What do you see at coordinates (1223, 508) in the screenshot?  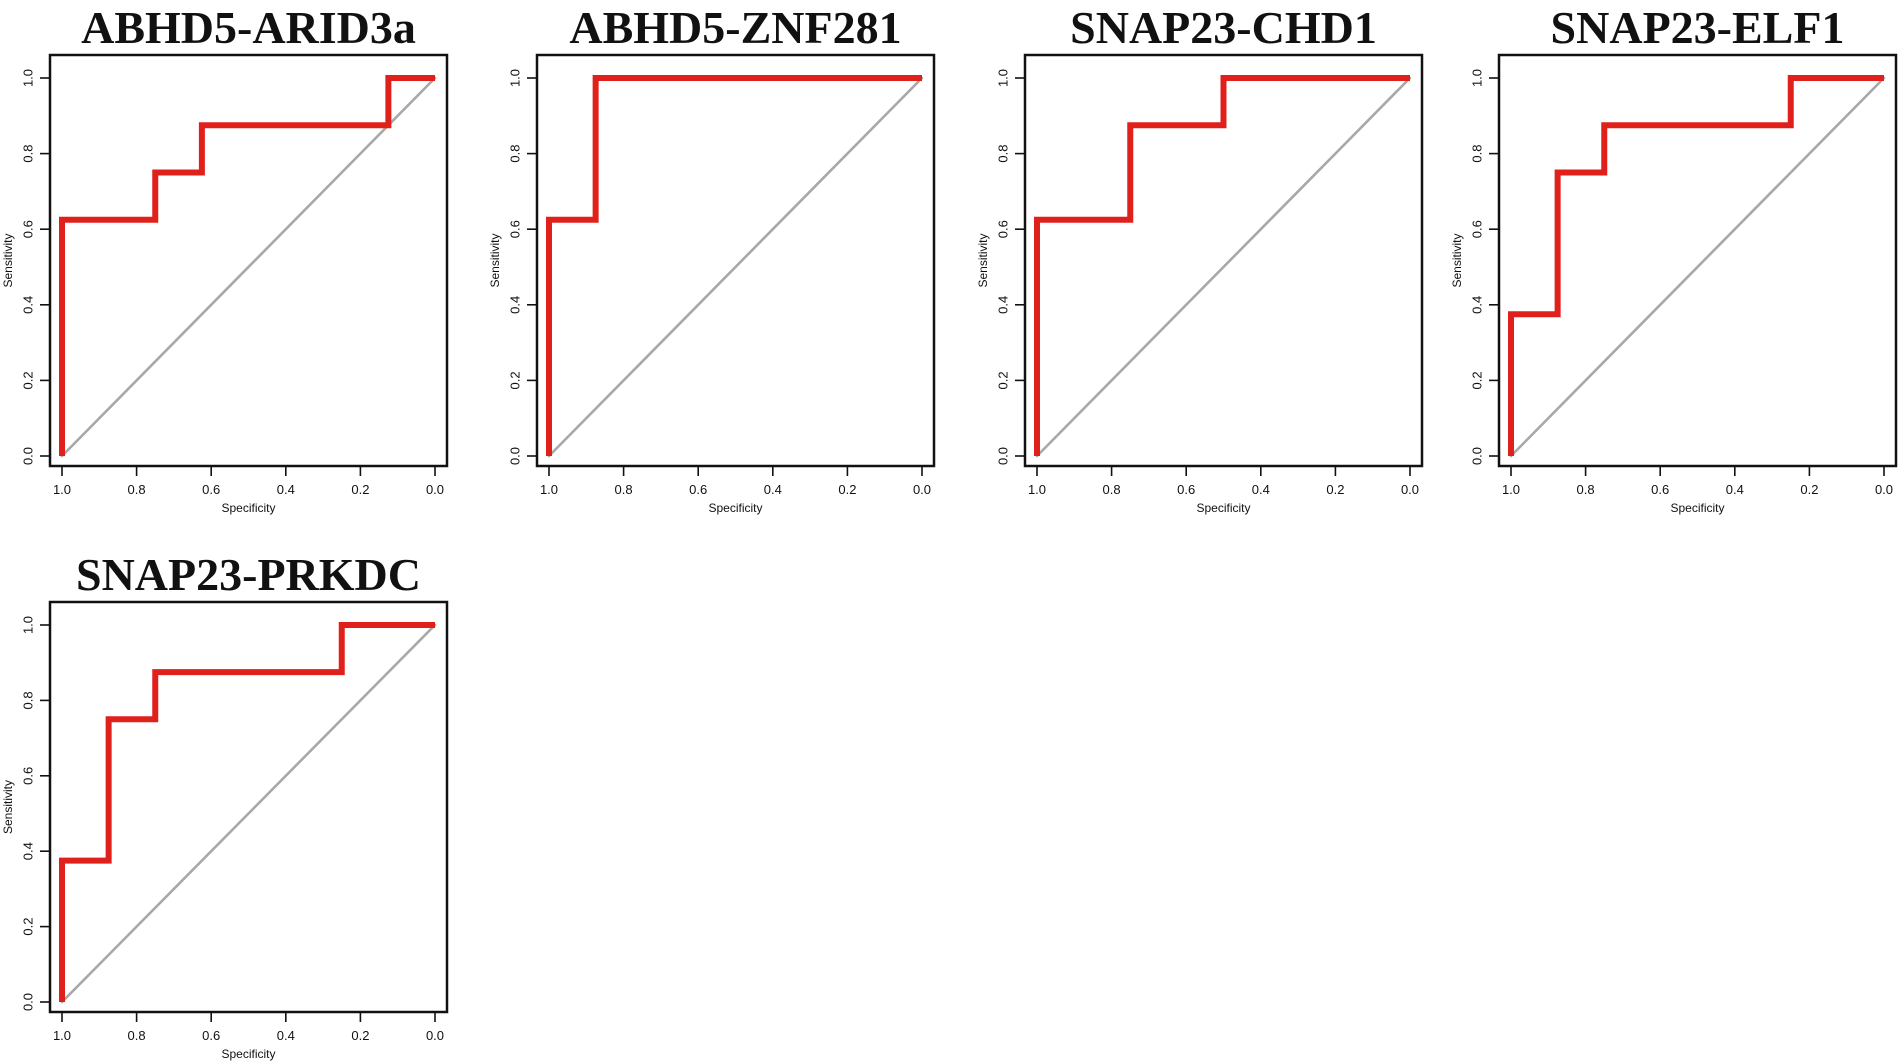 I see `panel-3-xlabel: Specificity` at bounding box center [1223, 508].